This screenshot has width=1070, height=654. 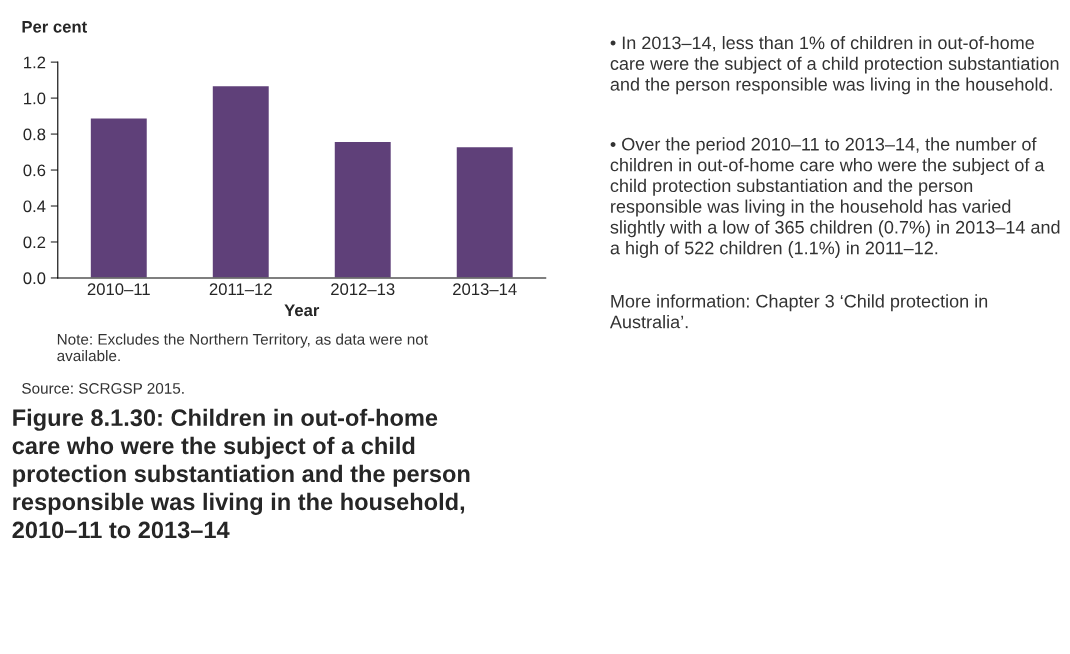 I want to click on x-tick-label: 2010–11, so click(x=118, y=289).